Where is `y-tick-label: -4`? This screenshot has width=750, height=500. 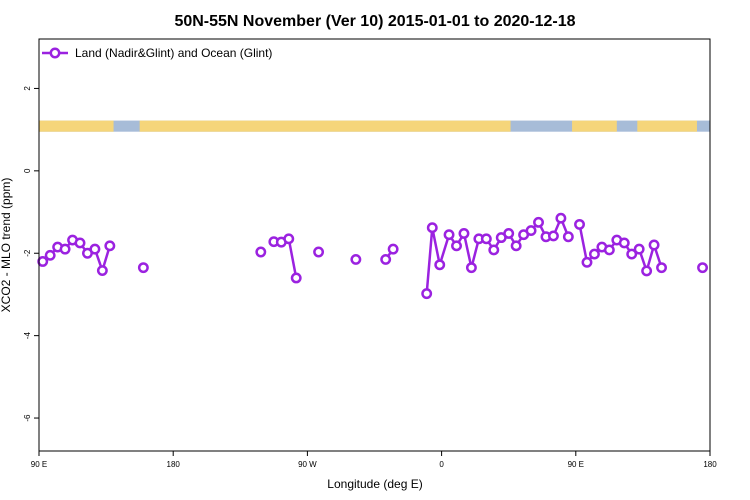
y-tick-label: -4 is located at coordinates (27, 336).